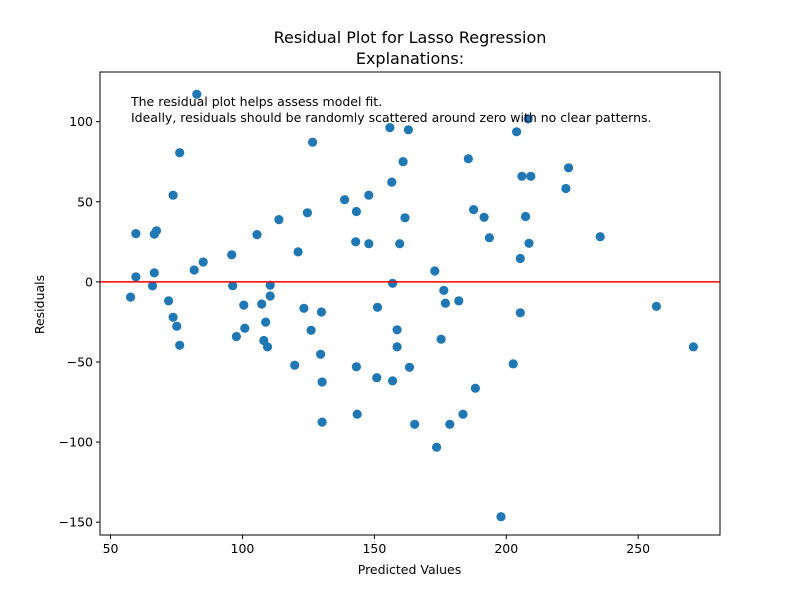  What do you see at coordinates (506, 548) in the screenshot?
I see `x-tick-label: 200` at bounding box center [506, 548].